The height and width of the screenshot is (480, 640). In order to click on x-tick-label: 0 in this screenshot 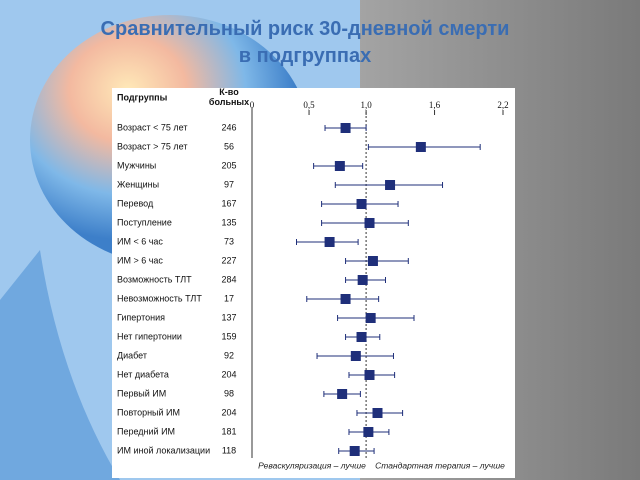, I will do `click(252, 105)`.